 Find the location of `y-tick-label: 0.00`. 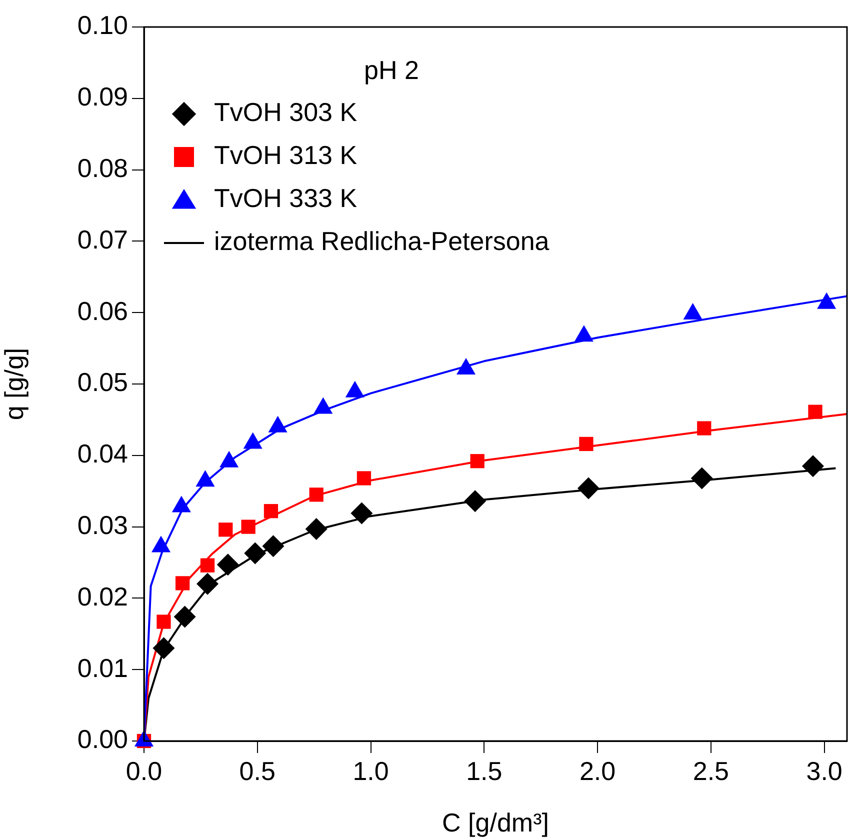

y-tick-label: 0.00 is located at coordinates (102, 739).